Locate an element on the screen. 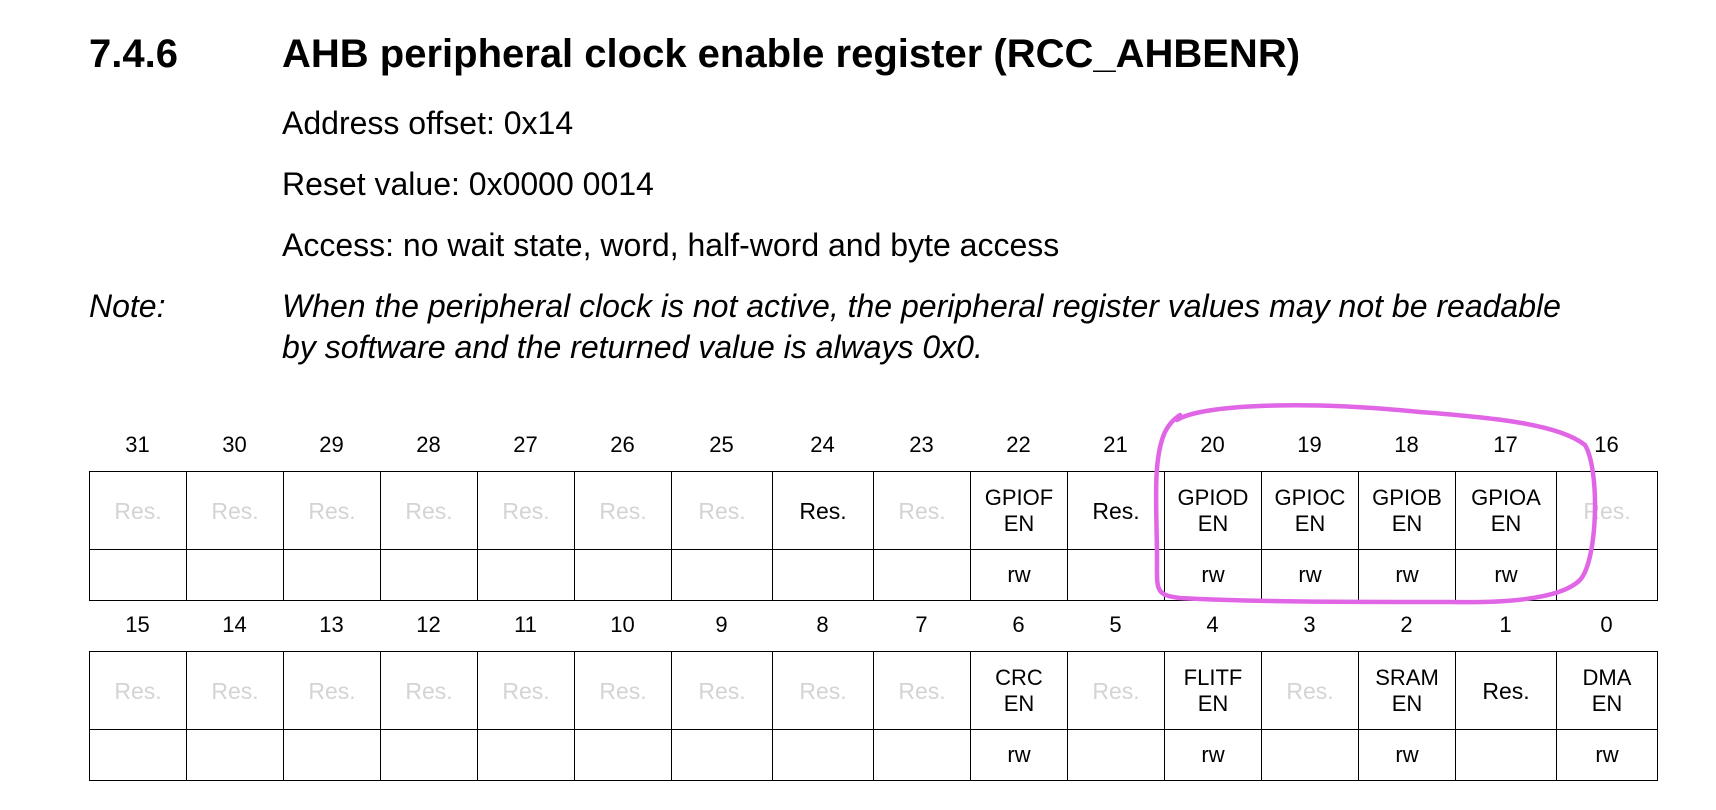  upper-bit-numbers: 31 30 29 28 27 26 25 24 23 22 21 20 19 18 17 16 is located at coordinates (873, 445).